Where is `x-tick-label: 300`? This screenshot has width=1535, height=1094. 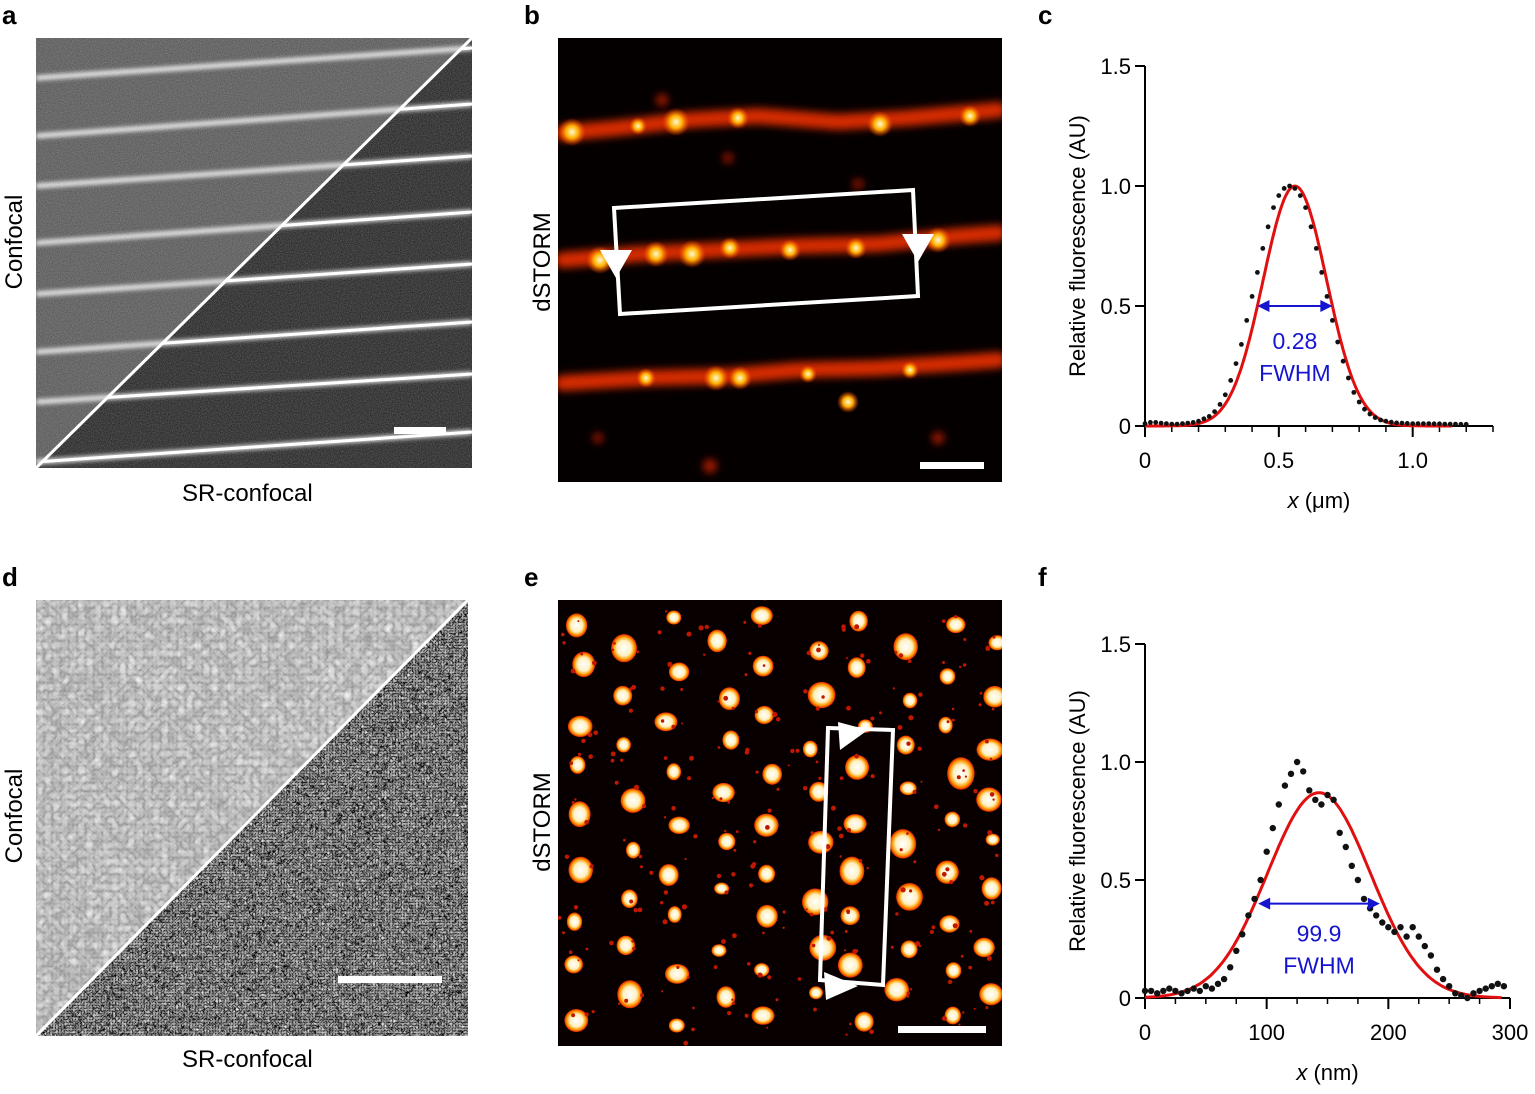 x-tick-label: 300 is located at coordinates (1510, 1032).